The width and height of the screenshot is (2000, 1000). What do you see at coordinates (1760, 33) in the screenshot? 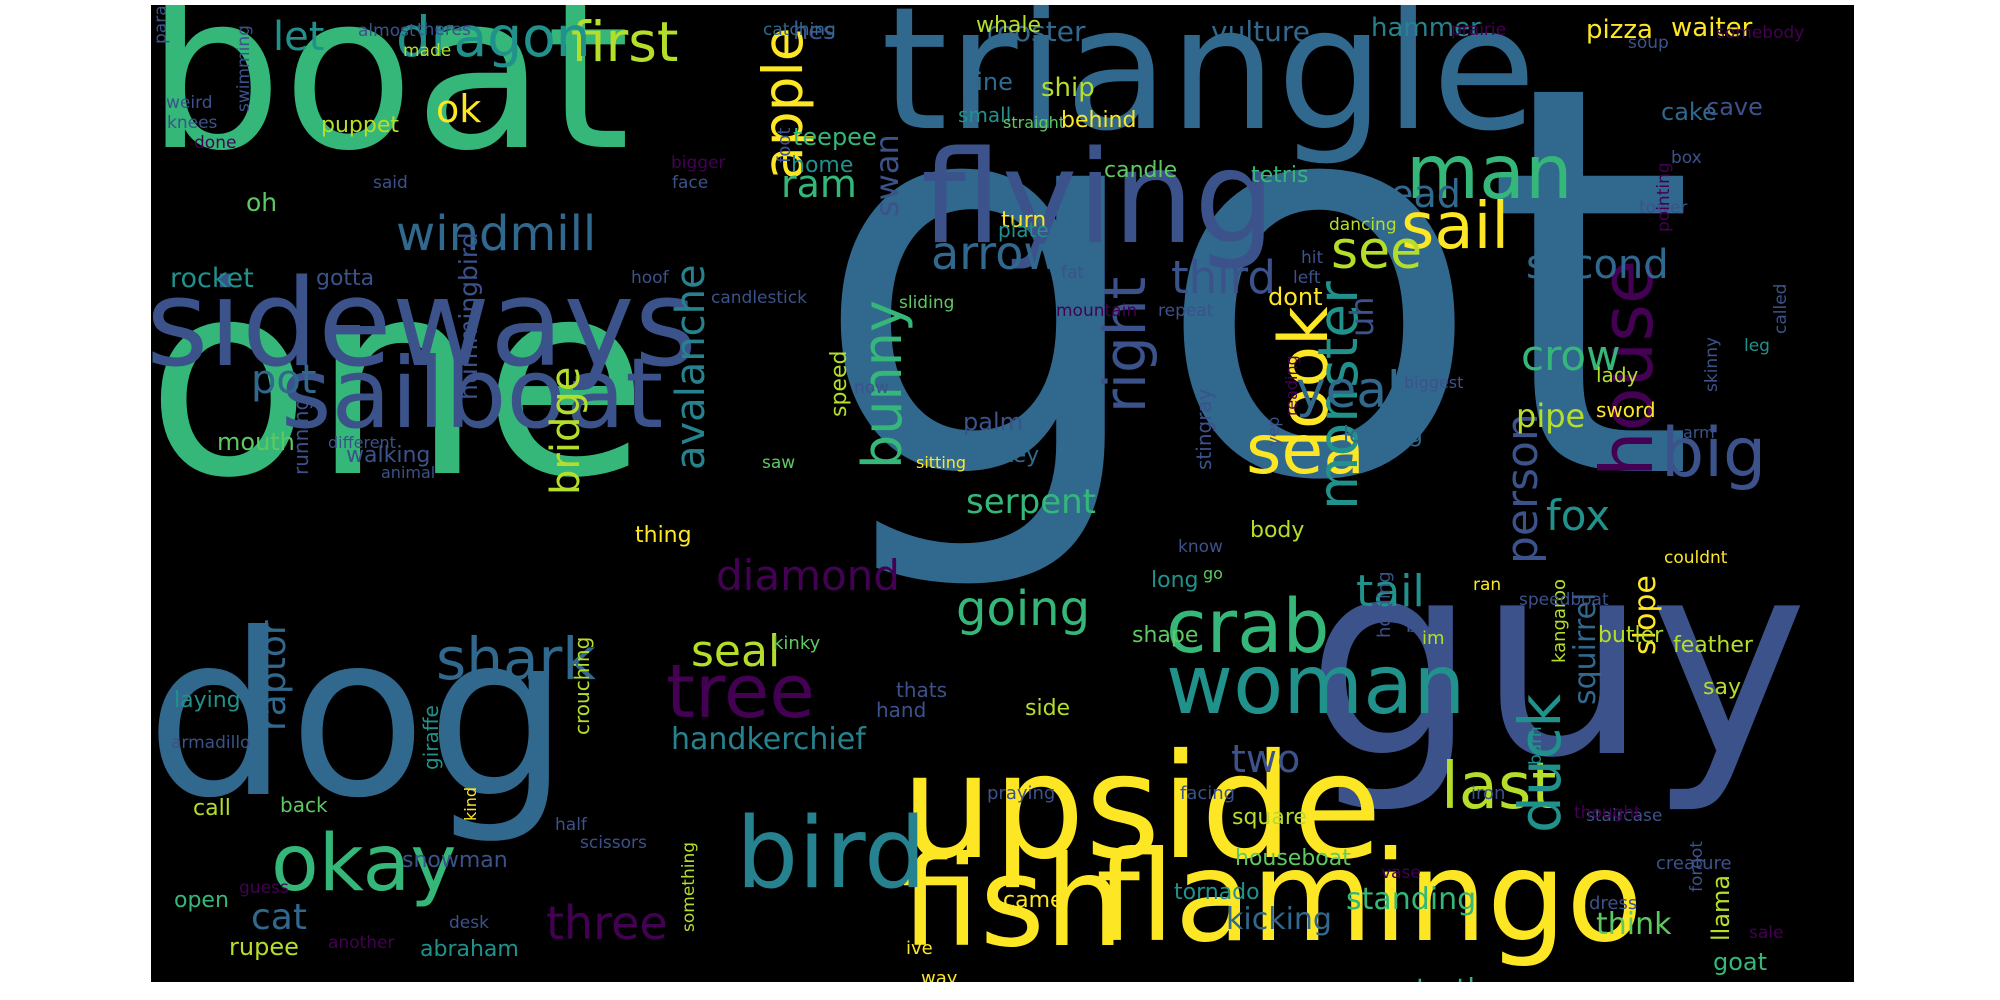
I see `word-somebody: somebody` at bounding box center [1760, 33].